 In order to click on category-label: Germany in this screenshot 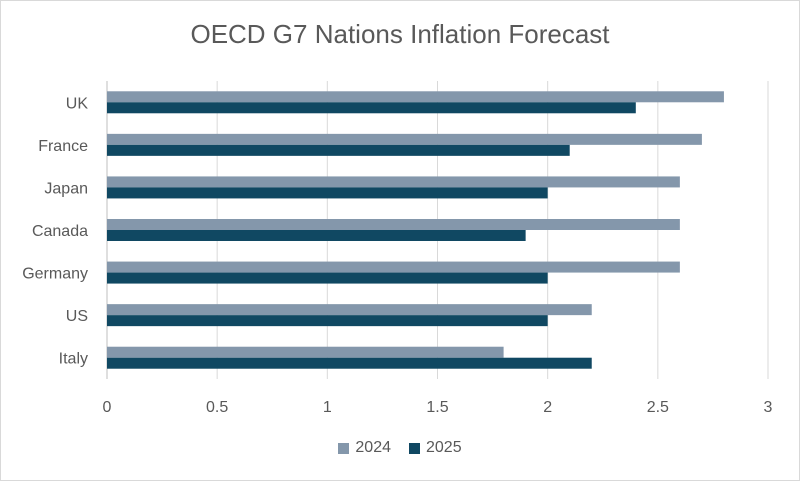, I will do `click(55, 274)`.